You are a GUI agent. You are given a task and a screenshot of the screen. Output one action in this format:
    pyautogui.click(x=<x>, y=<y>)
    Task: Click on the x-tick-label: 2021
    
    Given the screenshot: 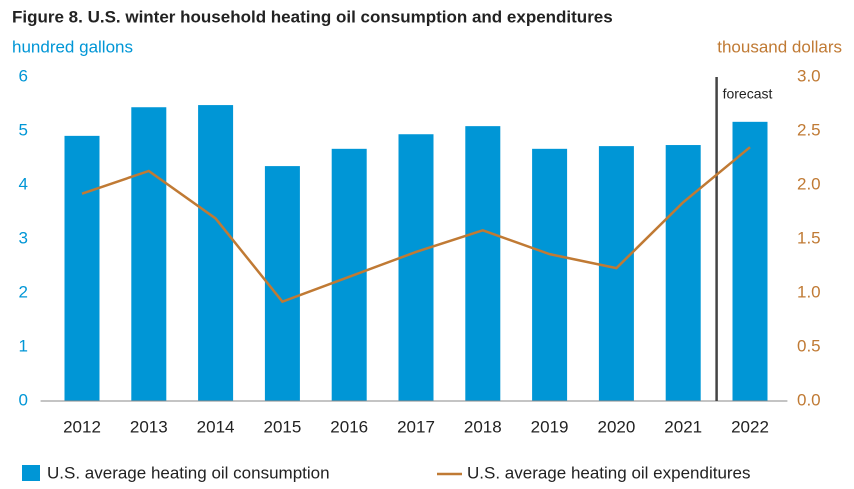 What is the action you would take?
    pyautogui.click(x=683, y=426)
    